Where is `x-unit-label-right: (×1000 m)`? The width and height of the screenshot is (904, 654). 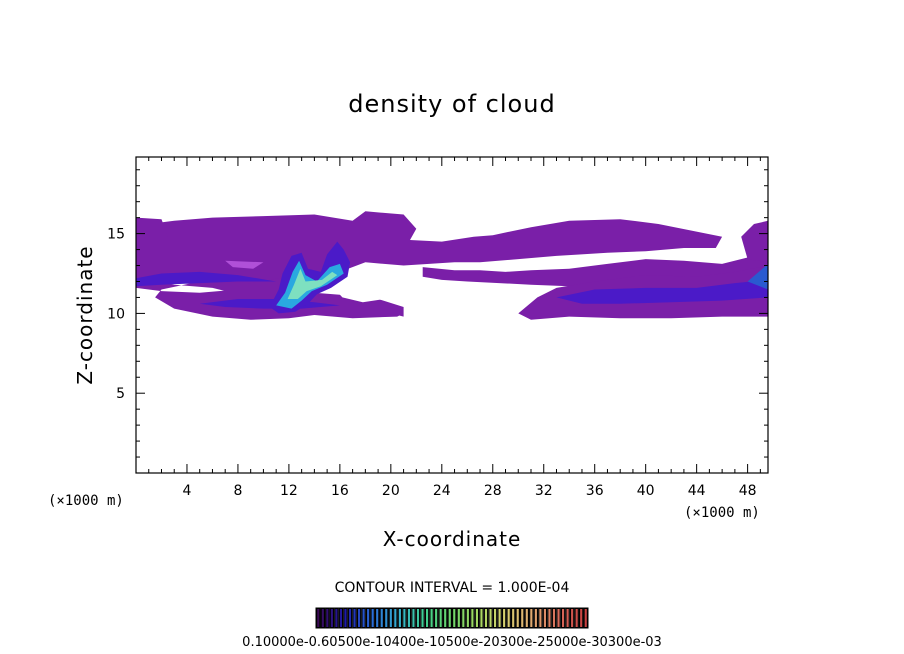 x-unit-label-right: (×1000 m) is located at coordinates (722, 513).